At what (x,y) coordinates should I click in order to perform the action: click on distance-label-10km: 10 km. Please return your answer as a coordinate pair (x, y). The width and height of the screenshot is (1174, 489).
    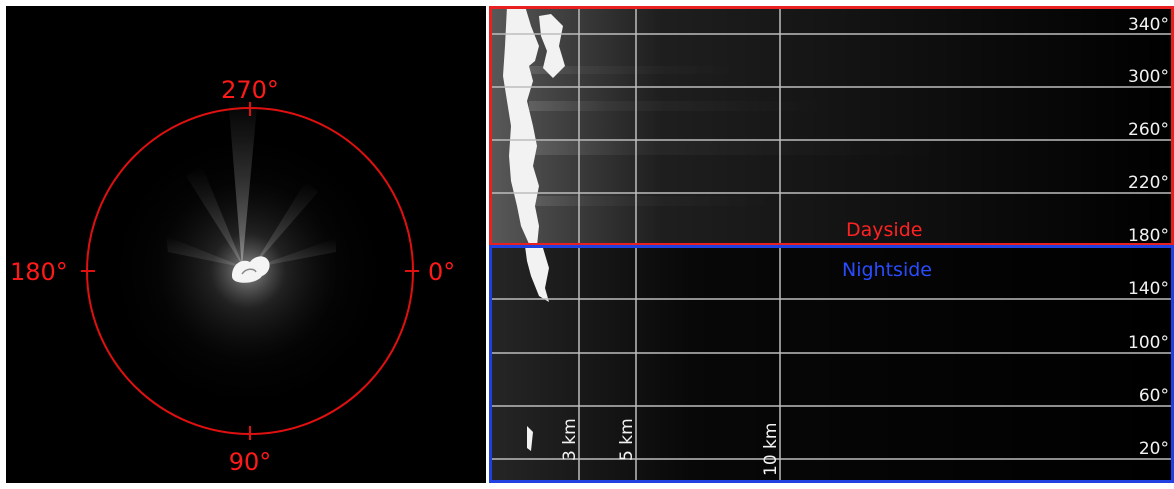
    Looking at the image, I should click on (771, 449).